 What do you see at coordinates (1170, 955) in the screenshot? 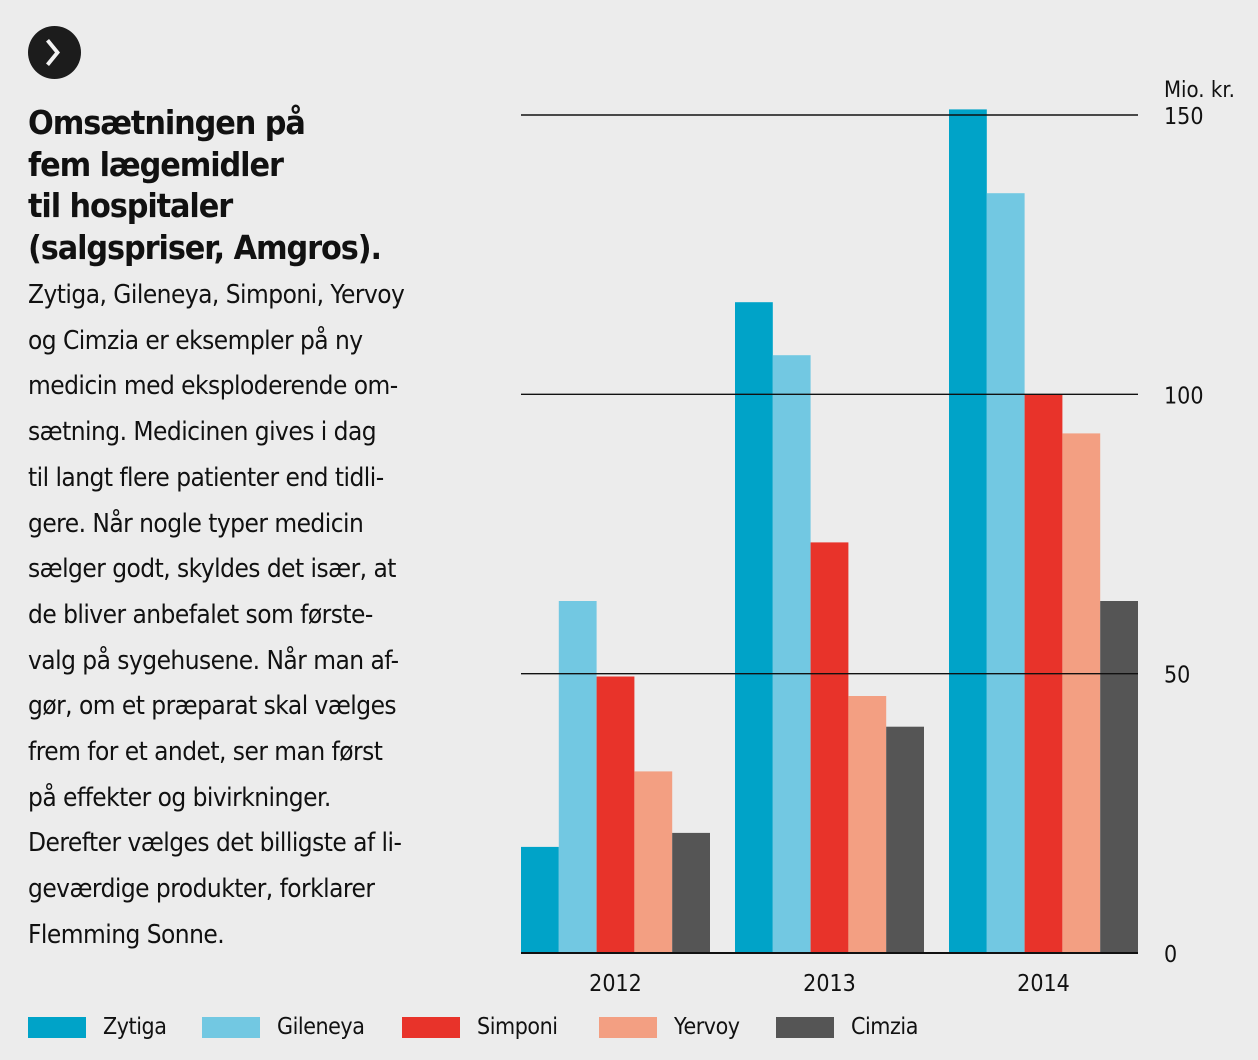
I see `y-tick-label: 0` at bounding box center [1170, 955].